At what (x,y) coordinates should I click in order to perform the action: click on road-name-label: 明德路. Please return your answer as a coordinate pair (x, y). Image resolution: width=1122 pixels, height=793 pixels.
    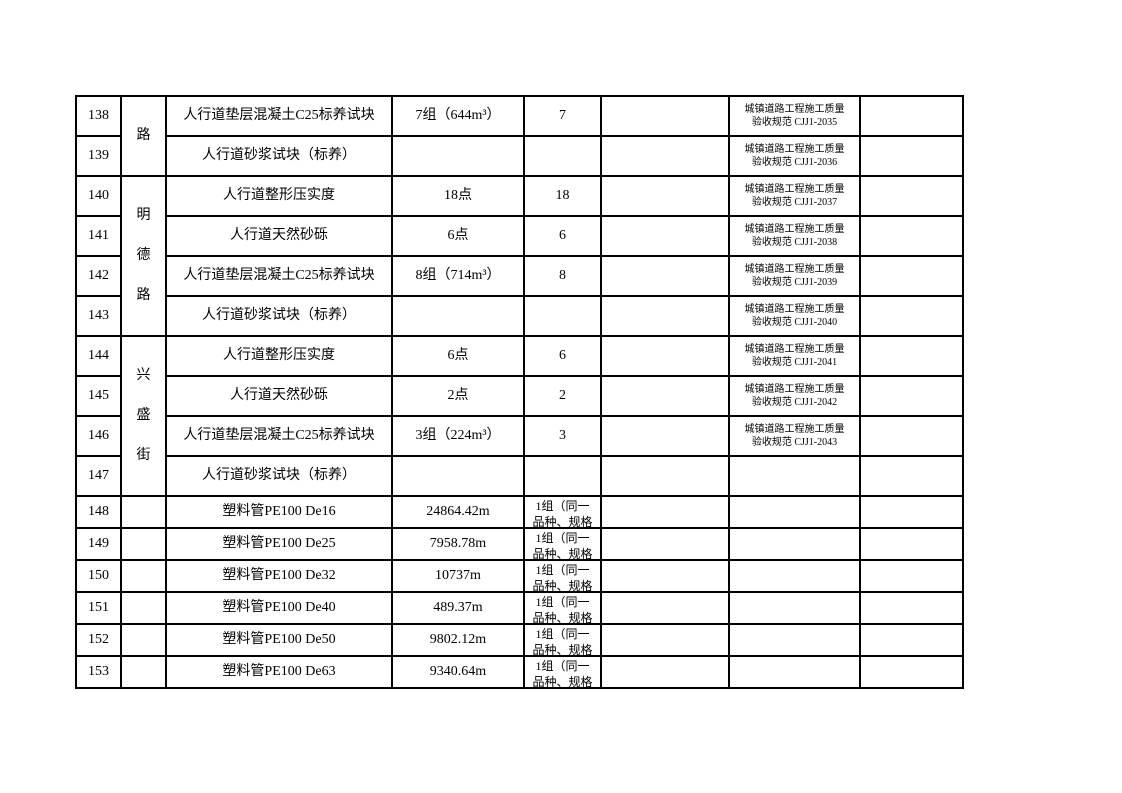
    Looking at the image, I should click on (143, 255).